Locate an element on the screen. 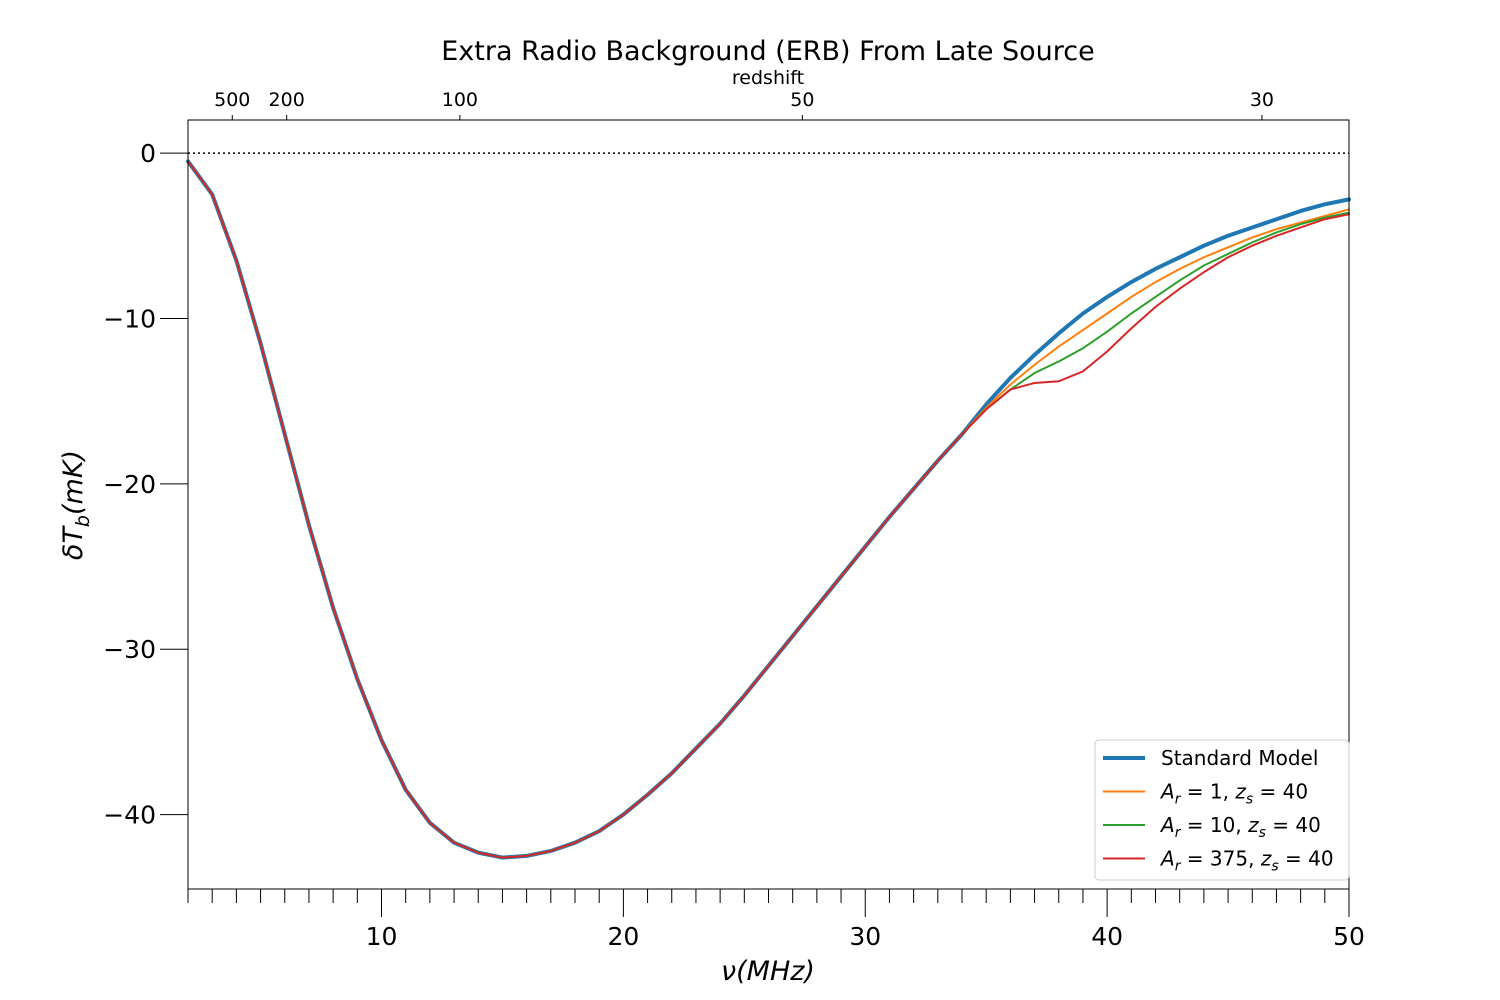 Image resolution: width=1500 pixels, height=1000 pixels. x-tick-label: 30 is located at coordinates (865, 936).